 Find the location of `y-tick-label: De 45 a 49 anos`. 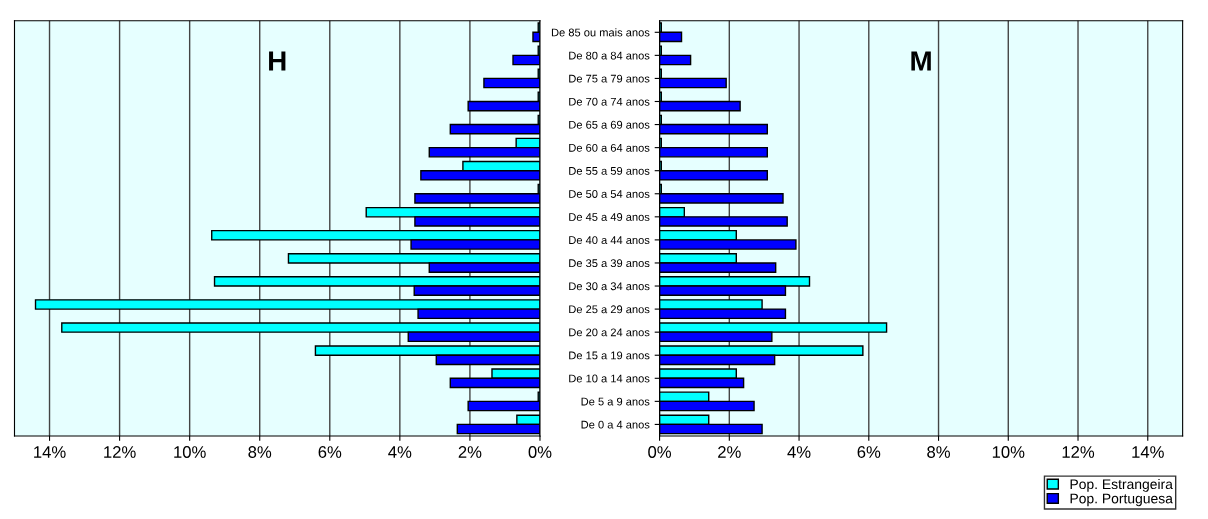

y-tick-label: De 45 a 49 anos is located at coordinates (609, 217).